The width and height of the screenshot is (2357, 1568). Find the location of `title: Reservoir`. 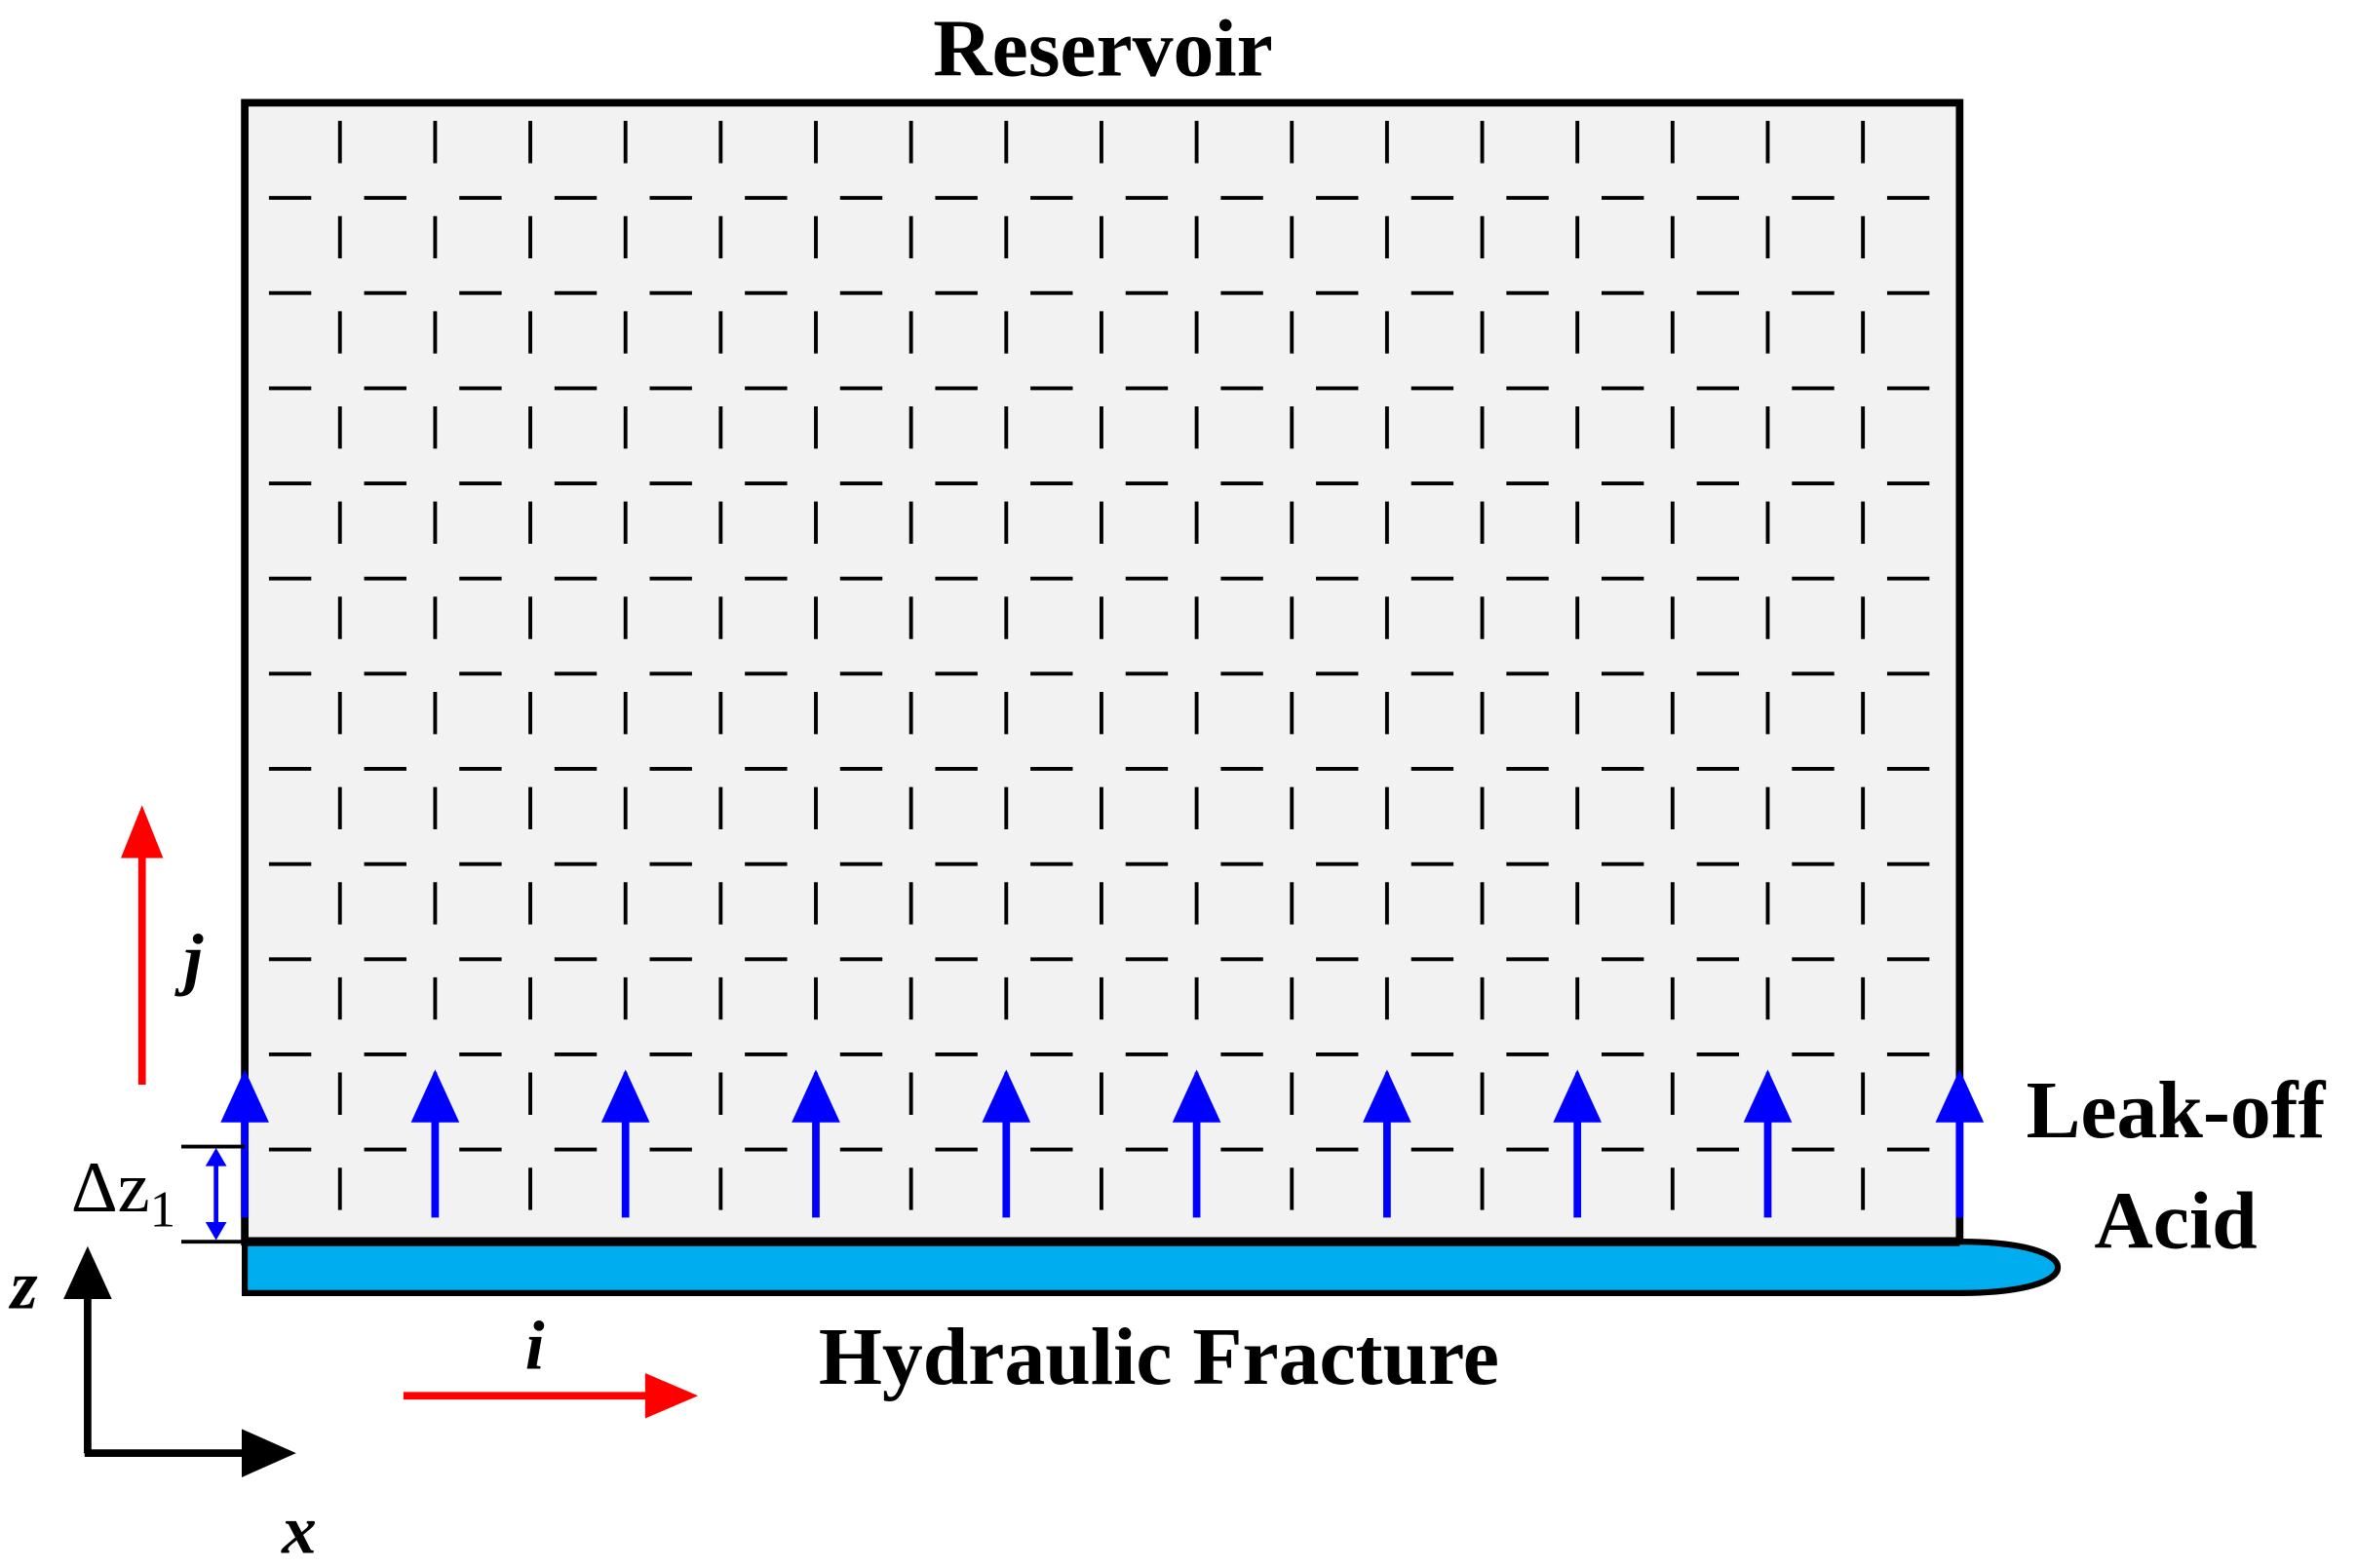

title: Reservoir is located at coordinates (1103, 49).